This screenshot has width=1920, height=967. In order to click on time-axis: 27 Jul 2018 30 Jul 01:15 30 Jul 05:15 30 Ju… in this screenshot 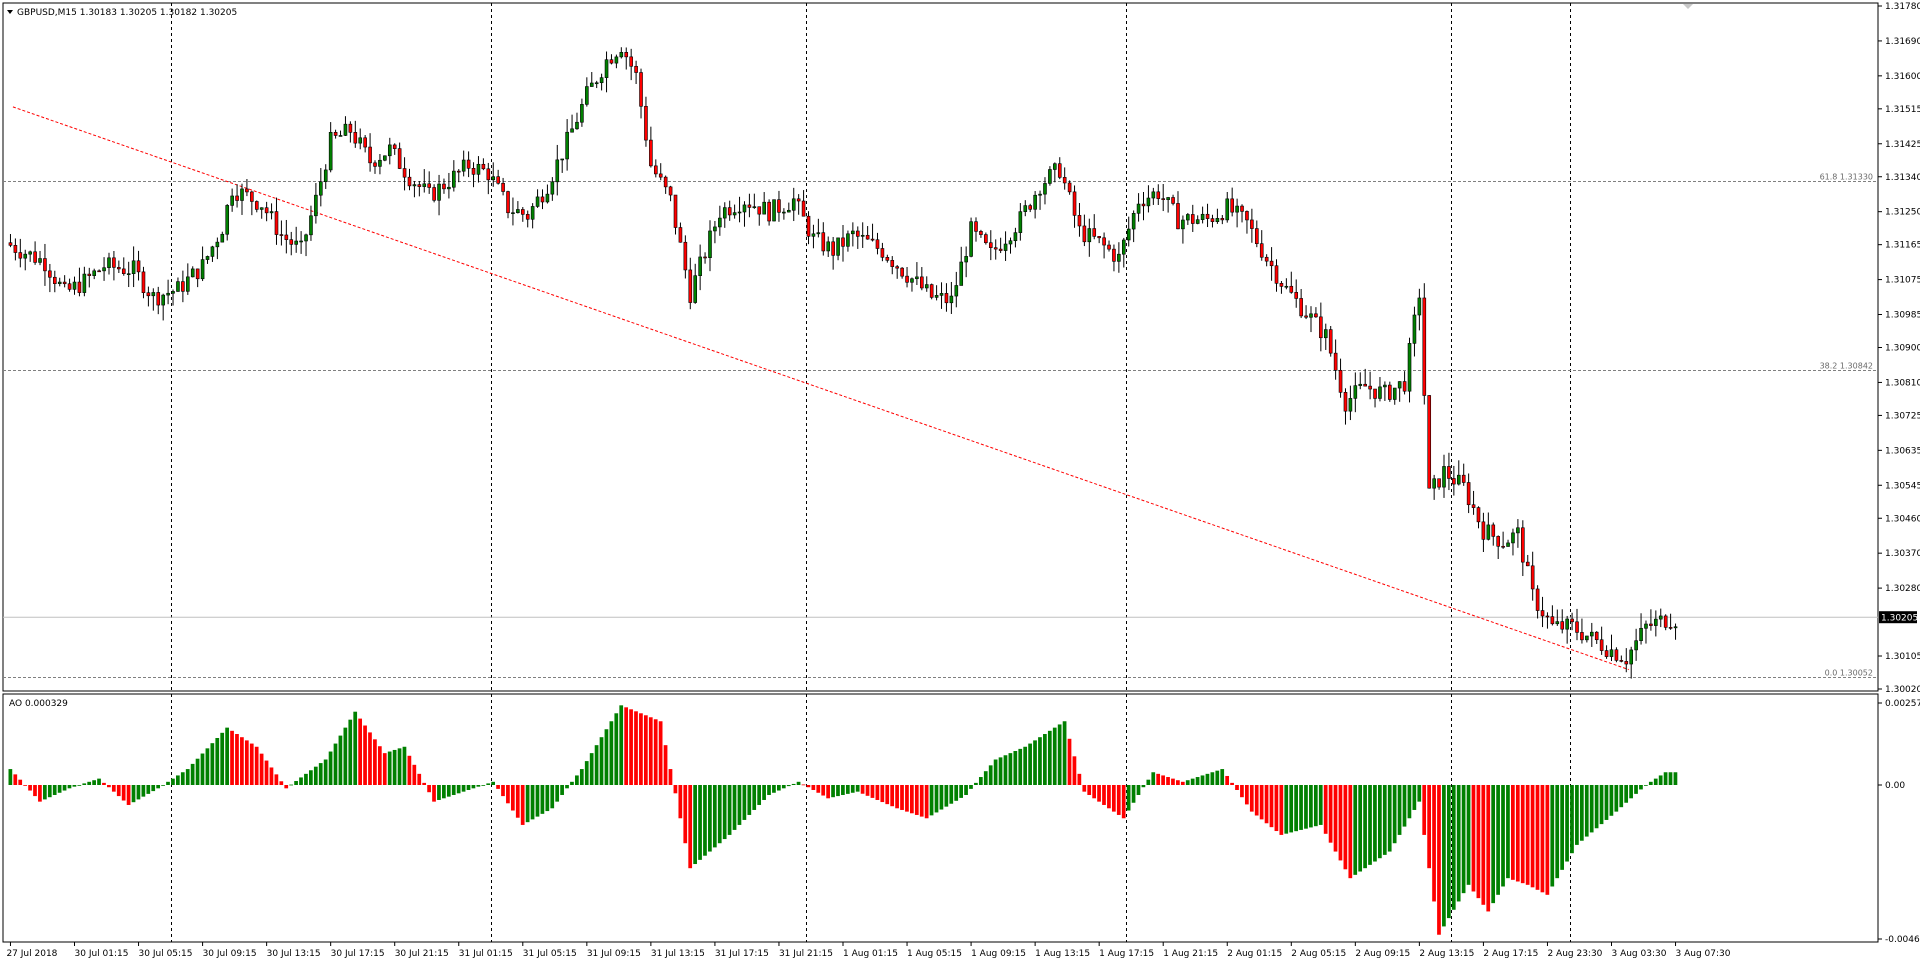, I will do `click(868, 950)`.